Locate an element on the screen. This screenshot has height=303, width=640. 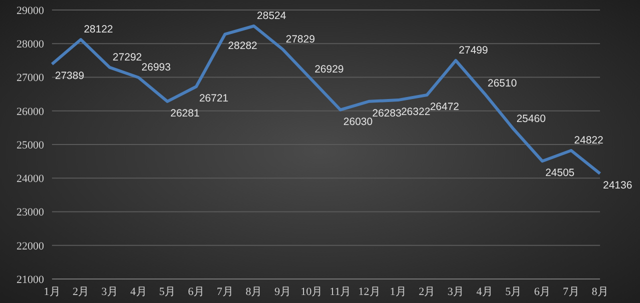
y-tick-label: 22000 is located at coordinates (30, 246).